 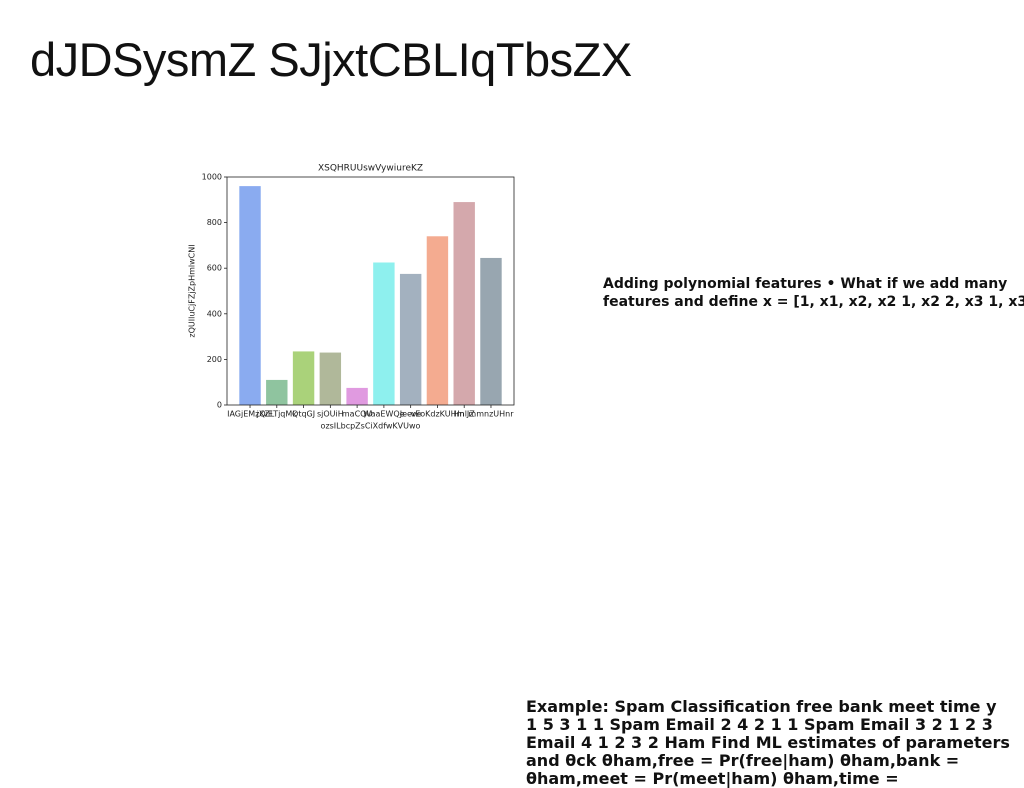 I want to click on text-line: θham,meet = Pr(meet|ham) θham,time =, so click(x=712, y=779).